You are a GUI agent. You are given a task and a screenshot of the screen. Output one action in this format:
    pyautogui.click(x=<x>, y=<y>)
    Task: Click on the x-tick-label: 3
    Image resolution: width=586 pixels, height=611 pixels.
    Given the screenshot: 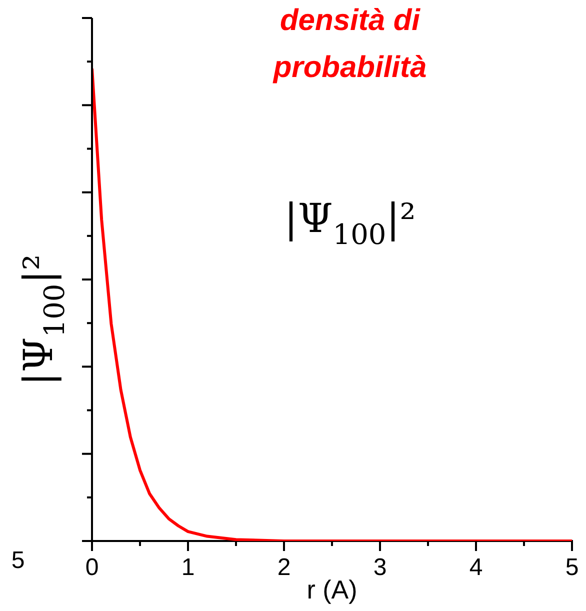 What is the action you would take?
    pyautogui.click(x=380, y=568)
    